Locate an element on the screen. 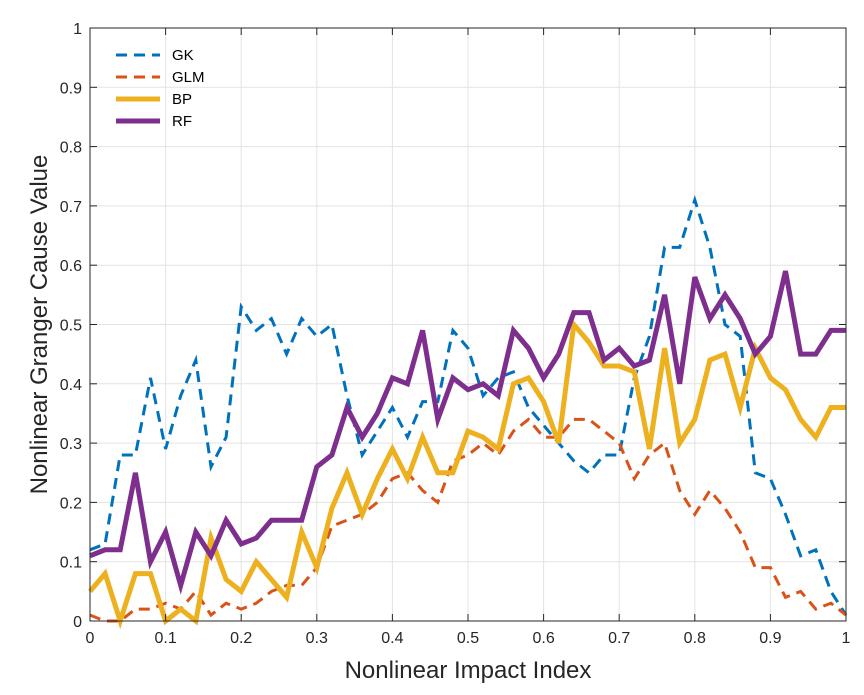 This screenshot has width=864, height=695. y-tick-labels: 0 0.1 0.2 0.3 0.4 0.5 0.6 0.7 0.8 0.9 1 is located at coordinates (71, 326).